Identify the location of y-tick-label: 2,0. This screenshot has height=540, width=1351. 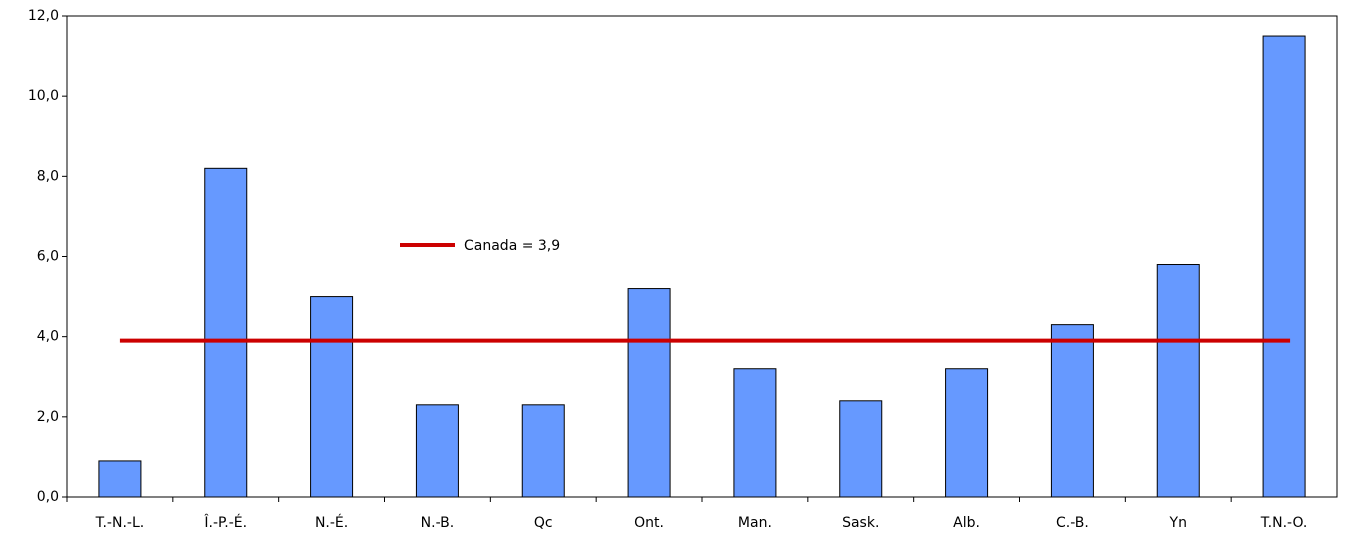
(48, 417).